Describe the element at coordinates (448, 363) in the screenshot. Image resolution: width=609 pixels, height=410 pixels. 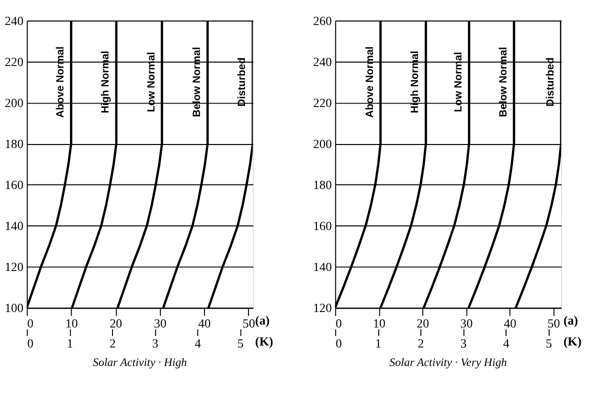
I see `text: Solar Activity · Very High` at that location.